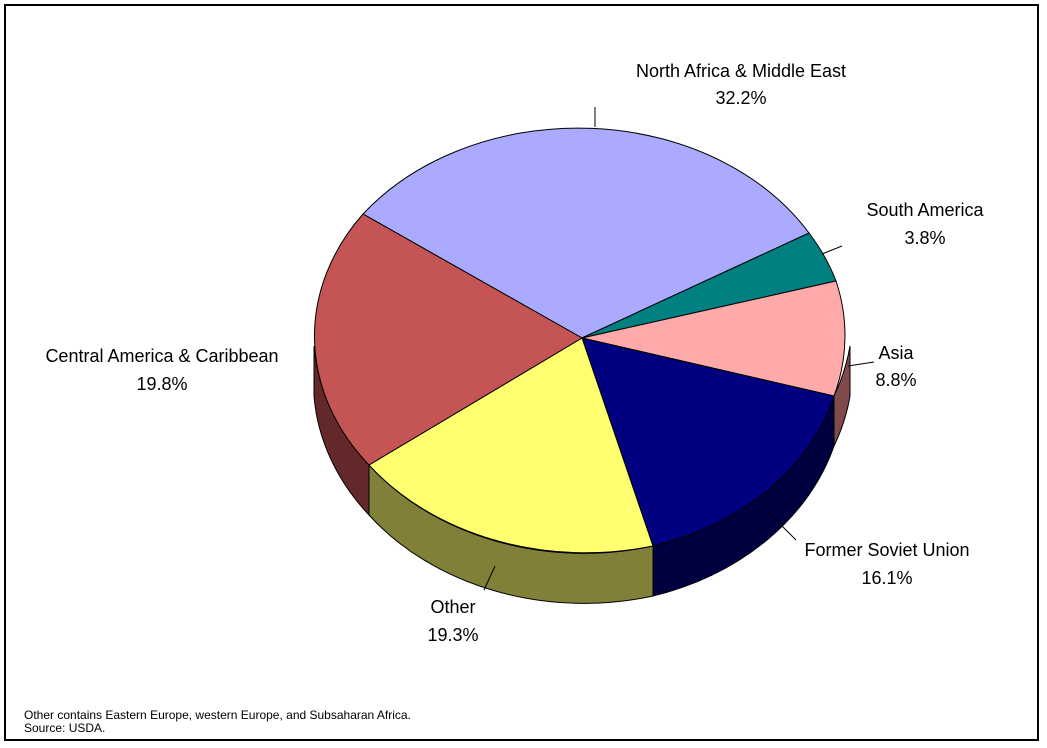 Image resolution: width=1047 pixels, height=748 pixels. I want to click on slice-label-other: Other, so click(452, 607).